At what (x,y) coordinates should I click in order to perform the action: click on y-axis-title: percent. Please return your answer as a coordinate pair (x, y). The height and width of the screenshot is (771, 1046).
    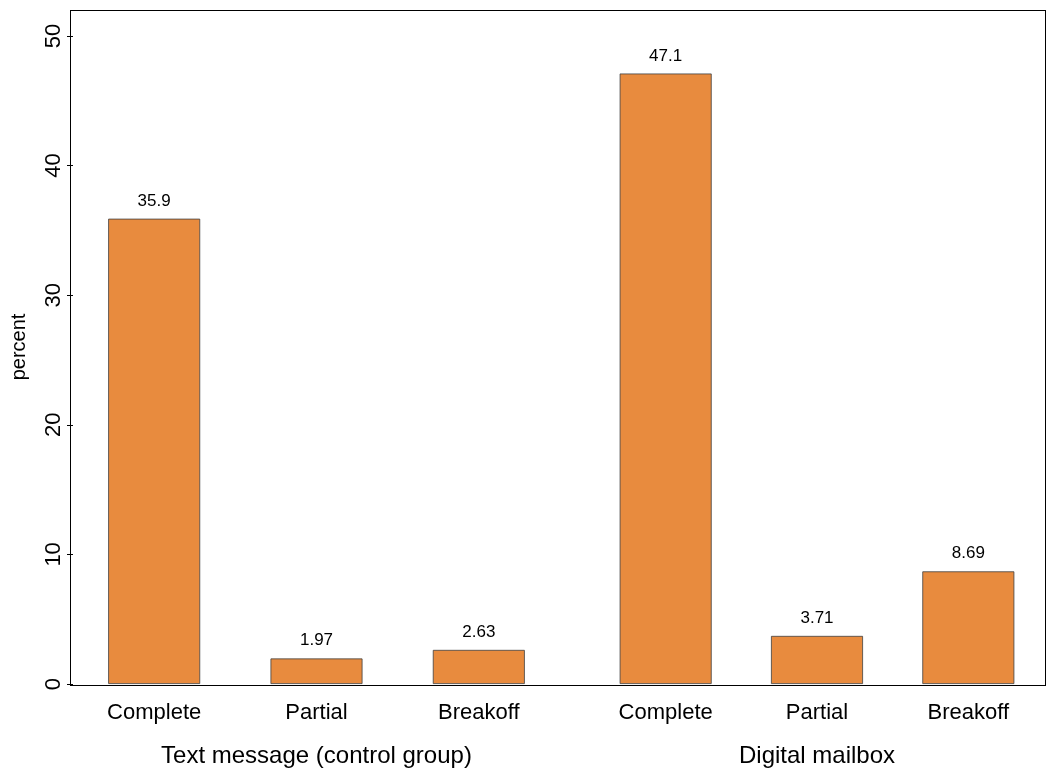
    Looking at the image, I should click on (18, 347).